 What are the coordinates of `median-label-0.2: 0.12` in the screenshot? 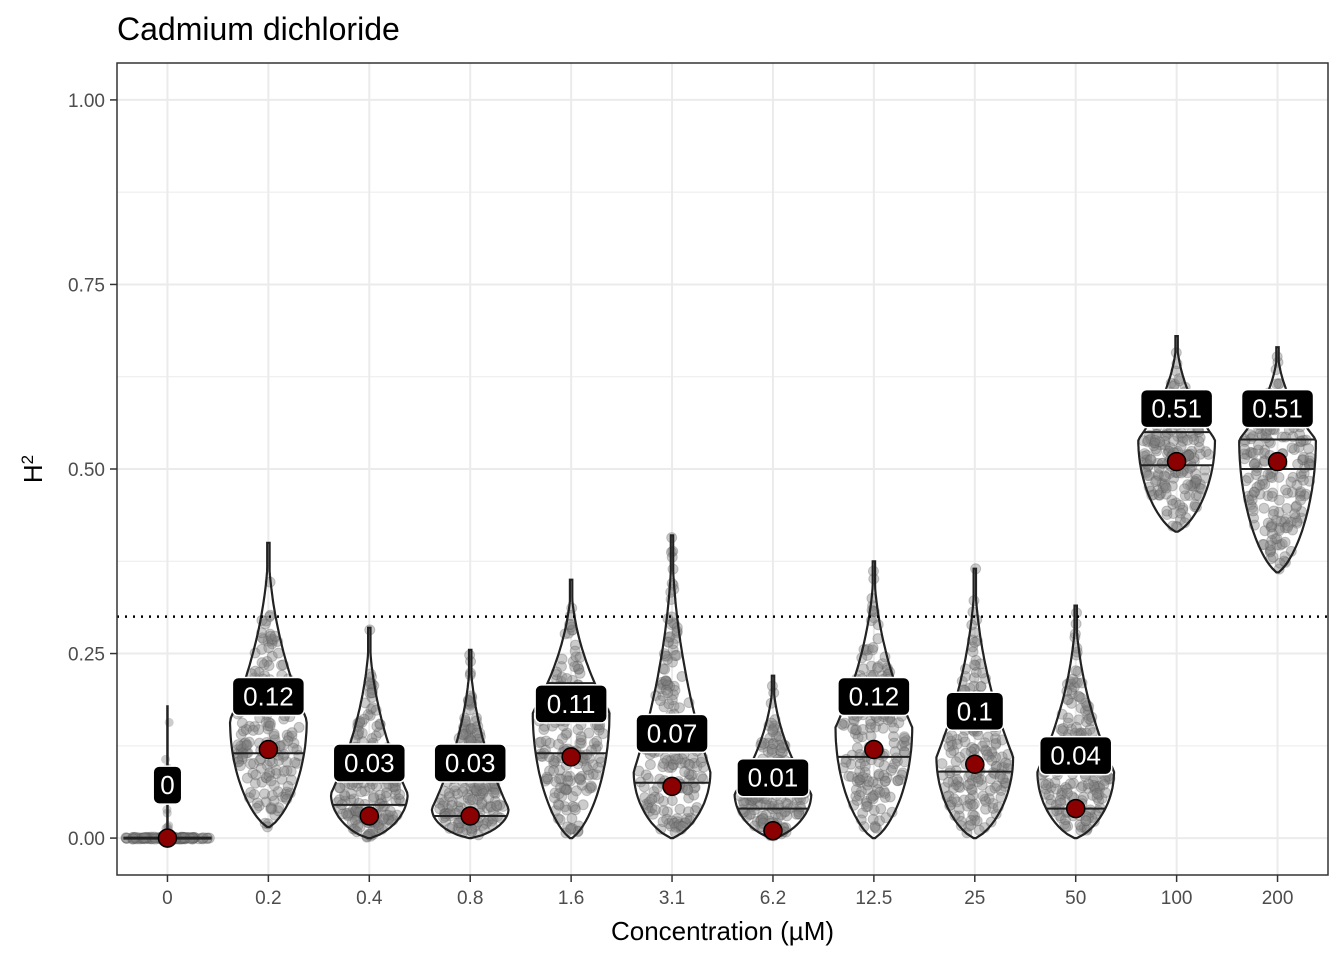 It's located at (268, 697).